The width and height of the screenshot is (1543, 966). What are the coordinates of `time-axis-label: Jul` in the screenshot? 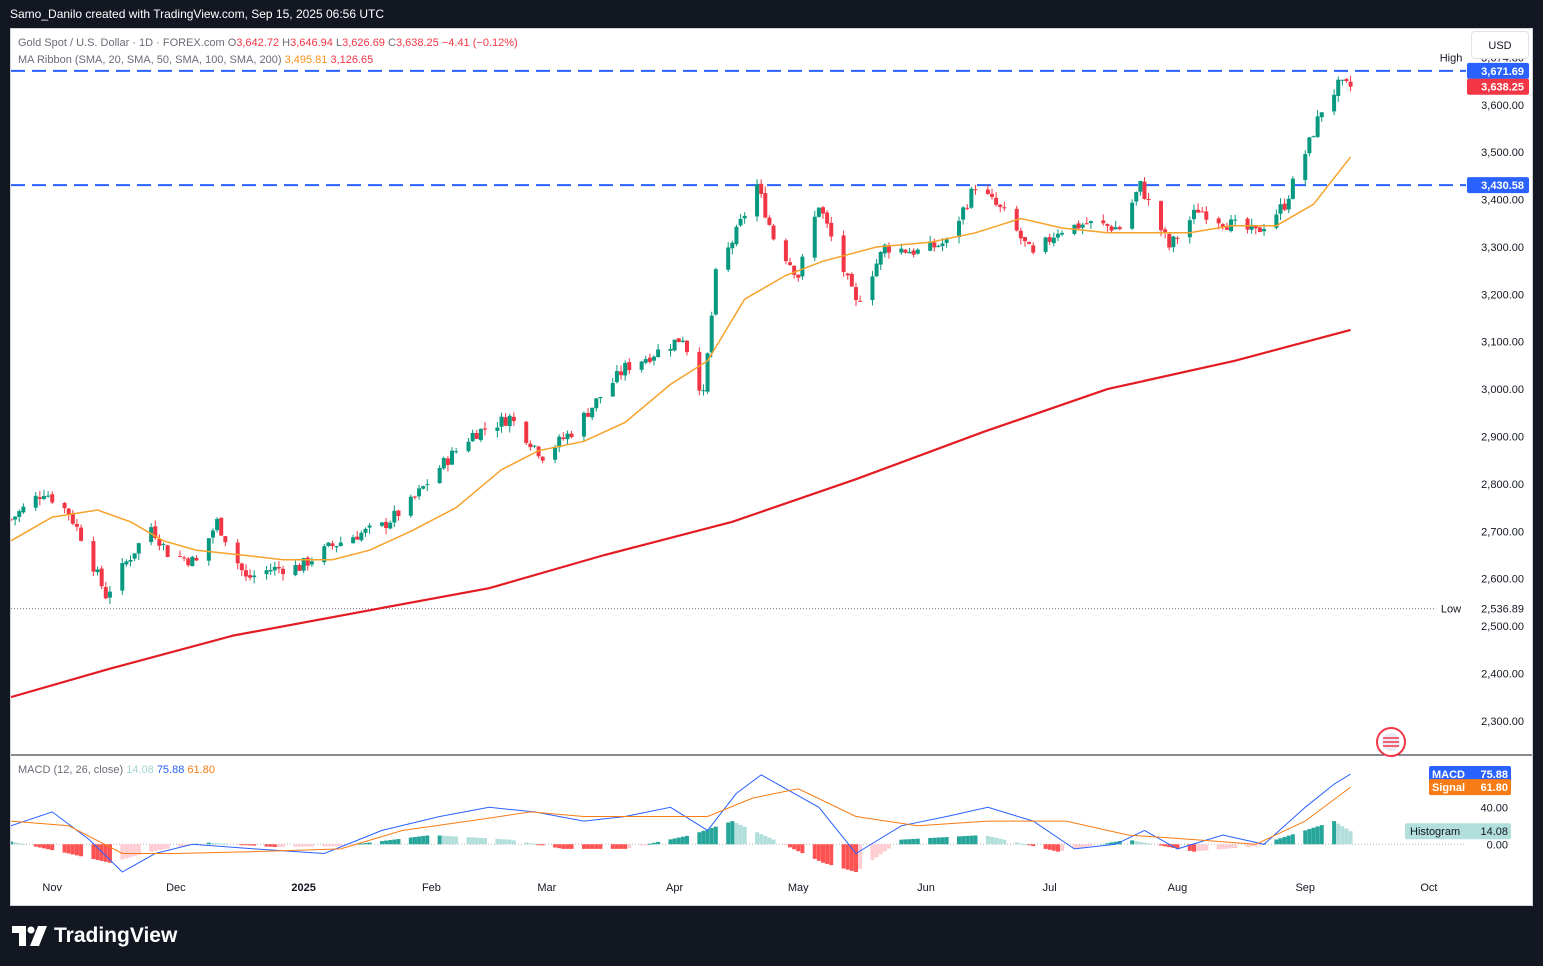 It's located at (1050, 888).